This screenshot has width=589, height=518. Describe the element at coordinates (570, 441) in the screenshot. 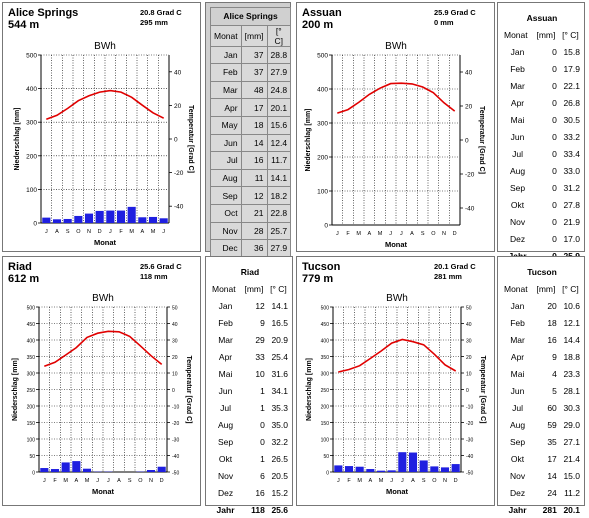

I see `temp-cell: 27.1` at that location.